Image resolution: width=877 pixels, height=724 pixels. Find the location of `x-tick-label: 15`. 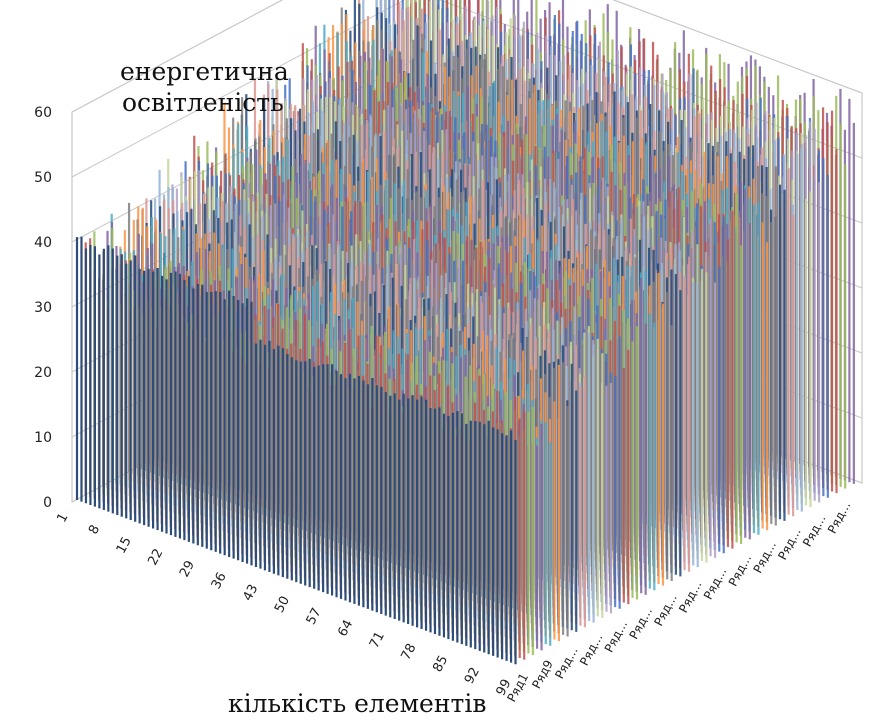

x-tick-label: 15 is located at coordinates (124, 546).